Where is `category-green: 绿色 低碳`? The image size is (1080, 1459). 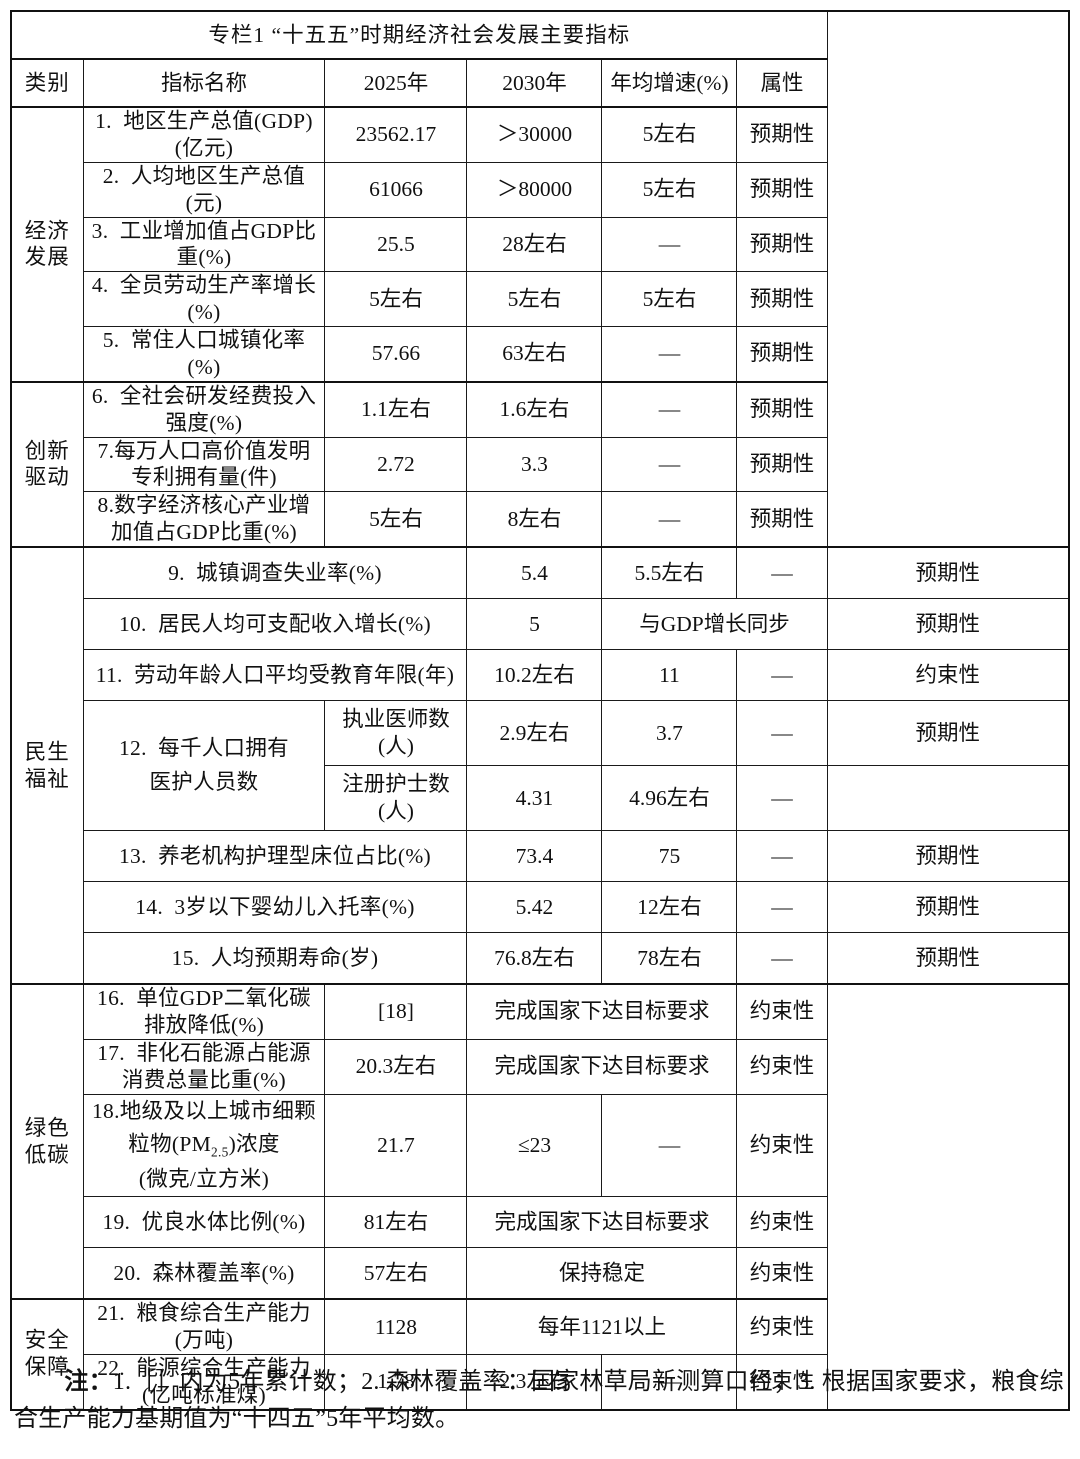 category-green: 绿色 低碳 is located at coordinates (47, 1141).